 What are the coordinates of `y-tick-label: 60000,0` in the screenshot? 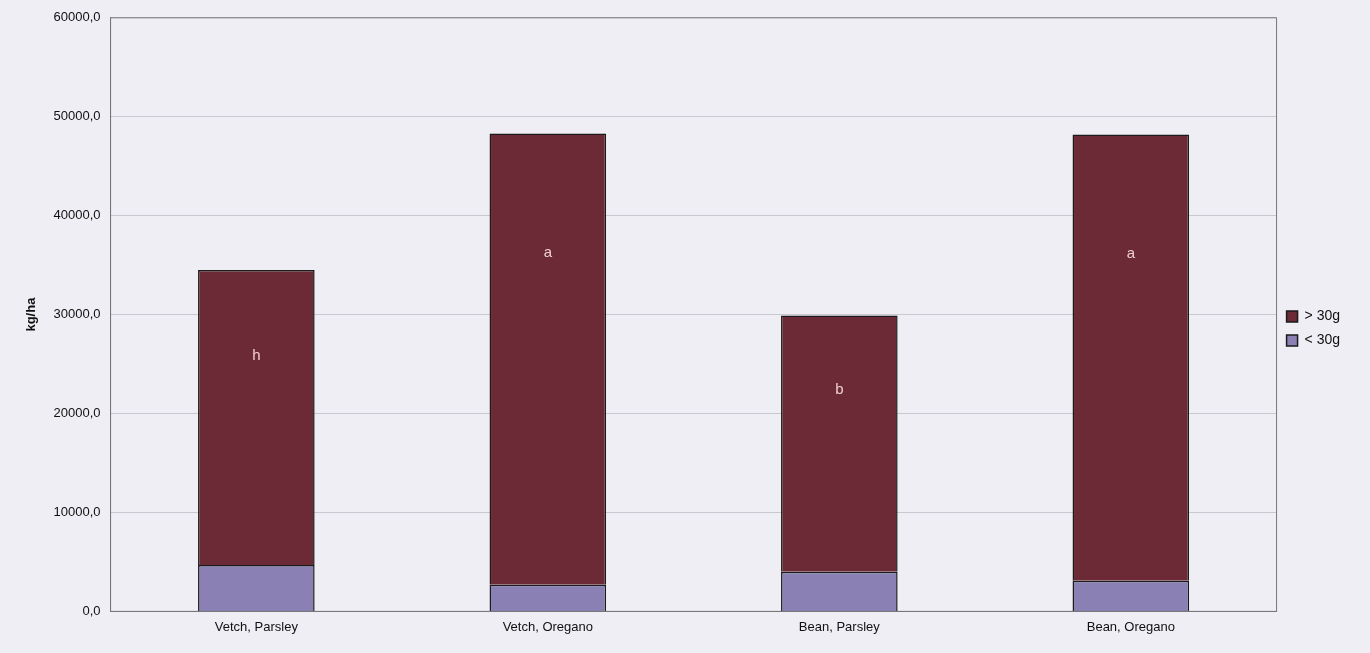 It's located at (77, 17).